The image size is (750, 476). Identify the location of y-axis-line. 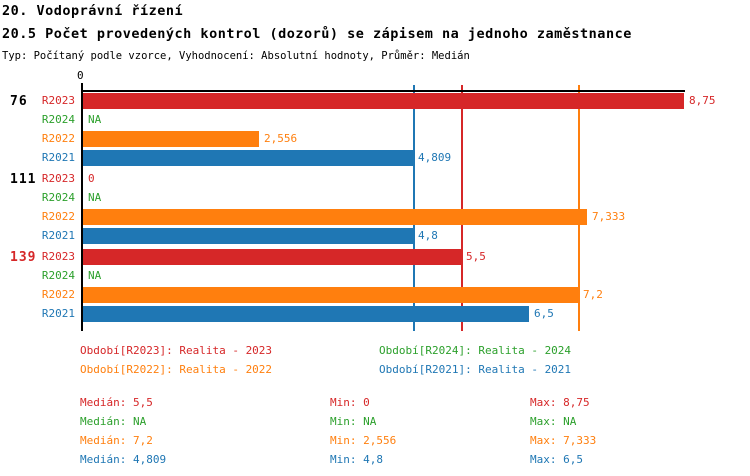
(82, 207).